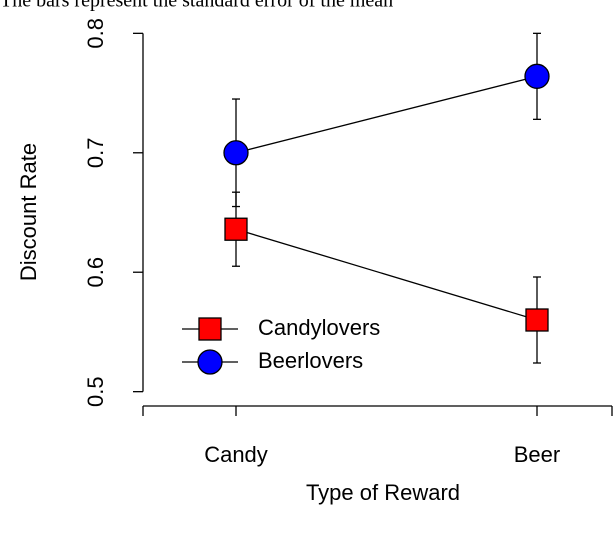 This screenshot has height=539, width=615. What do you see at coordinates (319, 327) in the screenshot?
I see `legend-label: Candylovers` at bounding box center [319, 327].